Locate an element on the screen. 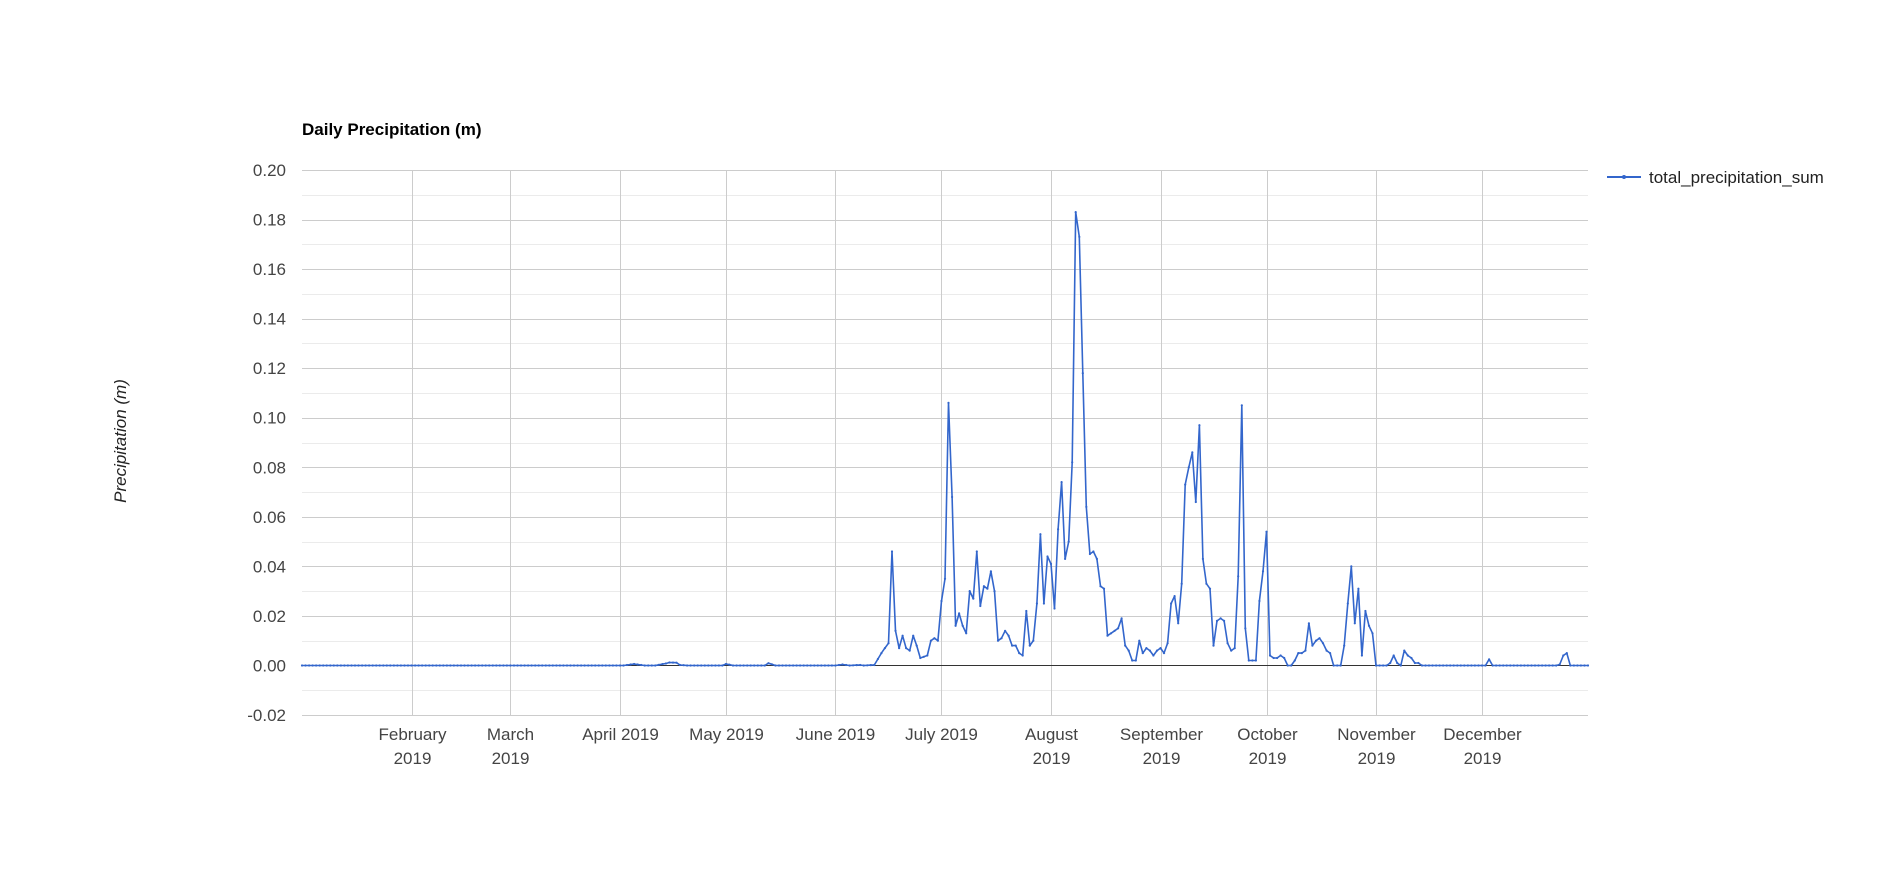 This screenshot has height=879, width=1880. legend: total_precipitation_sum is located at coordinates (1715, 177).